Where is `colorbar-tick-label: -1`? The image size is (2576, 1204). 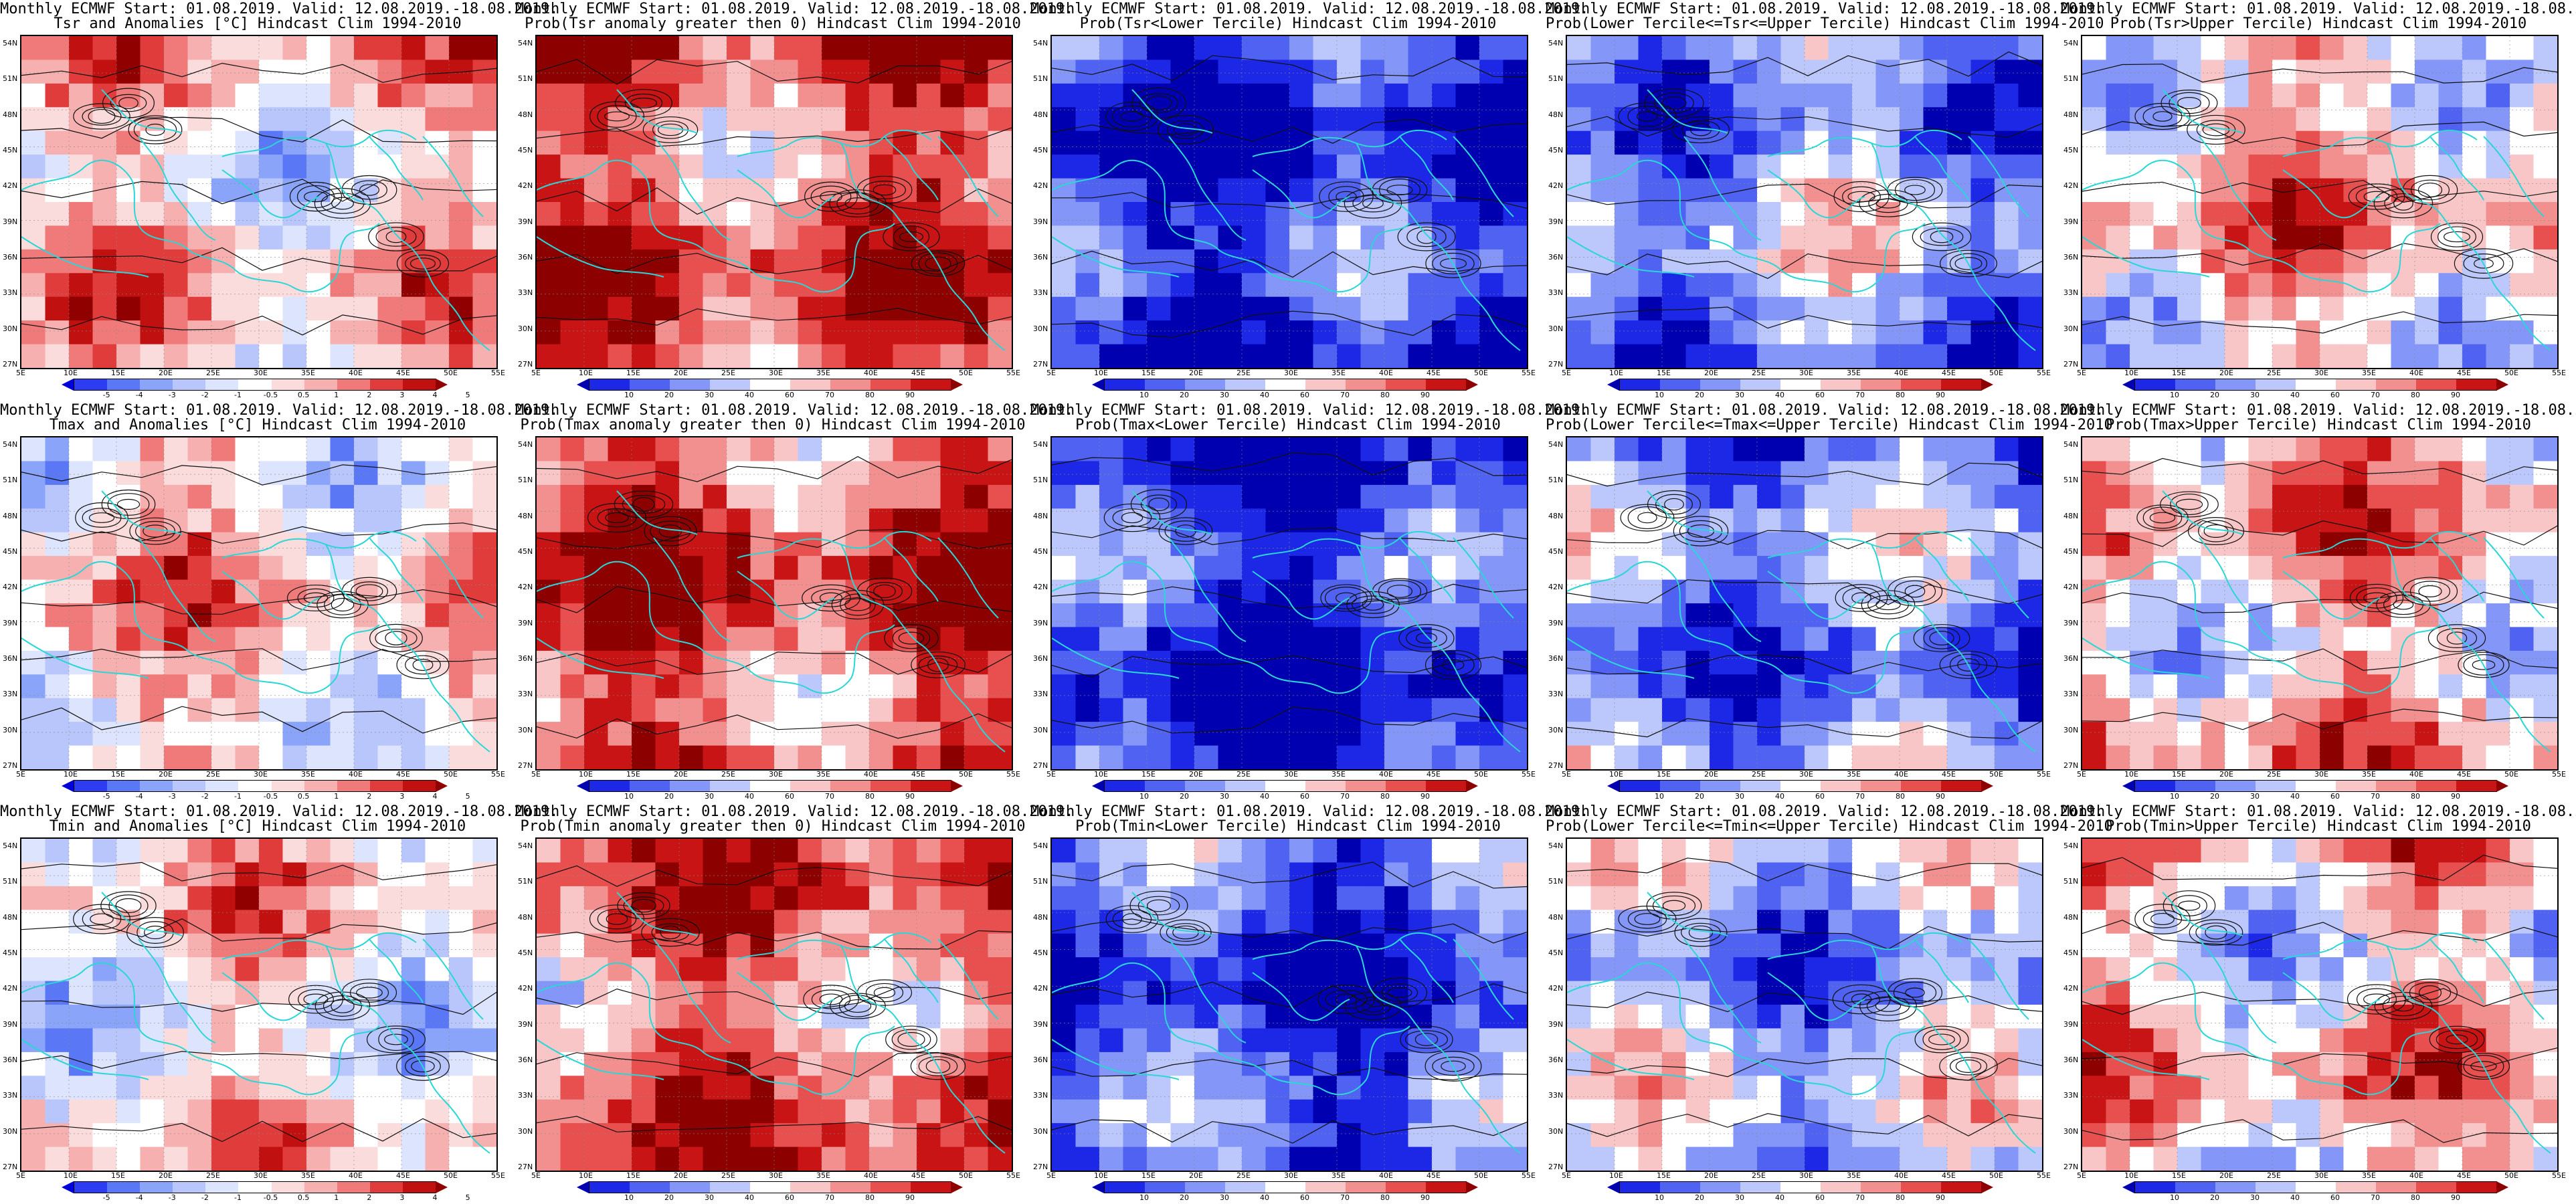 colorbar-tick-label: -1 is located at coordinates (238, 796).